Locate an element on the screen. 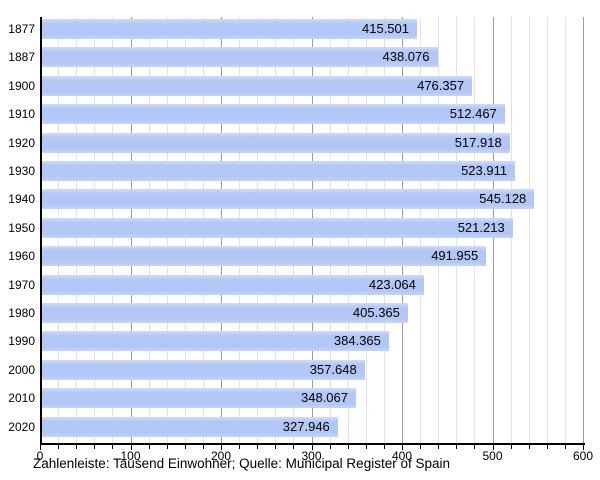 This screenshot has height=480, width=600. y-tick-label-1990: 1990 is located at coordinates (21, 341).